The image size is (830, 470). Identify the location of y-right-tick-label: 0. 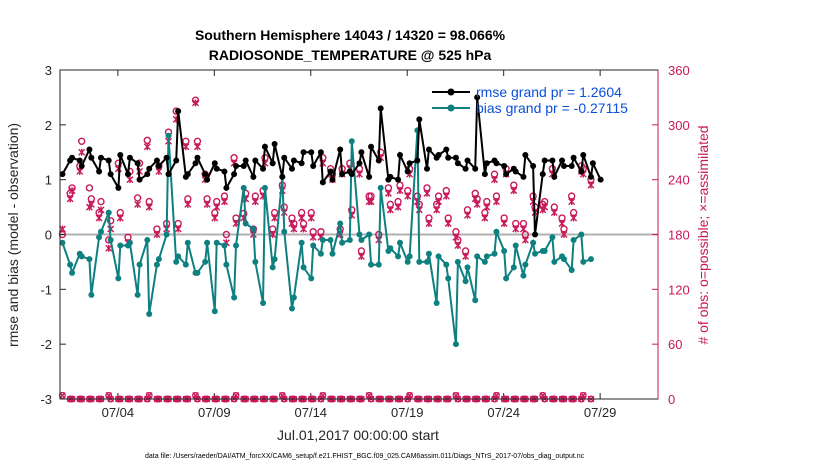
(671, 399).